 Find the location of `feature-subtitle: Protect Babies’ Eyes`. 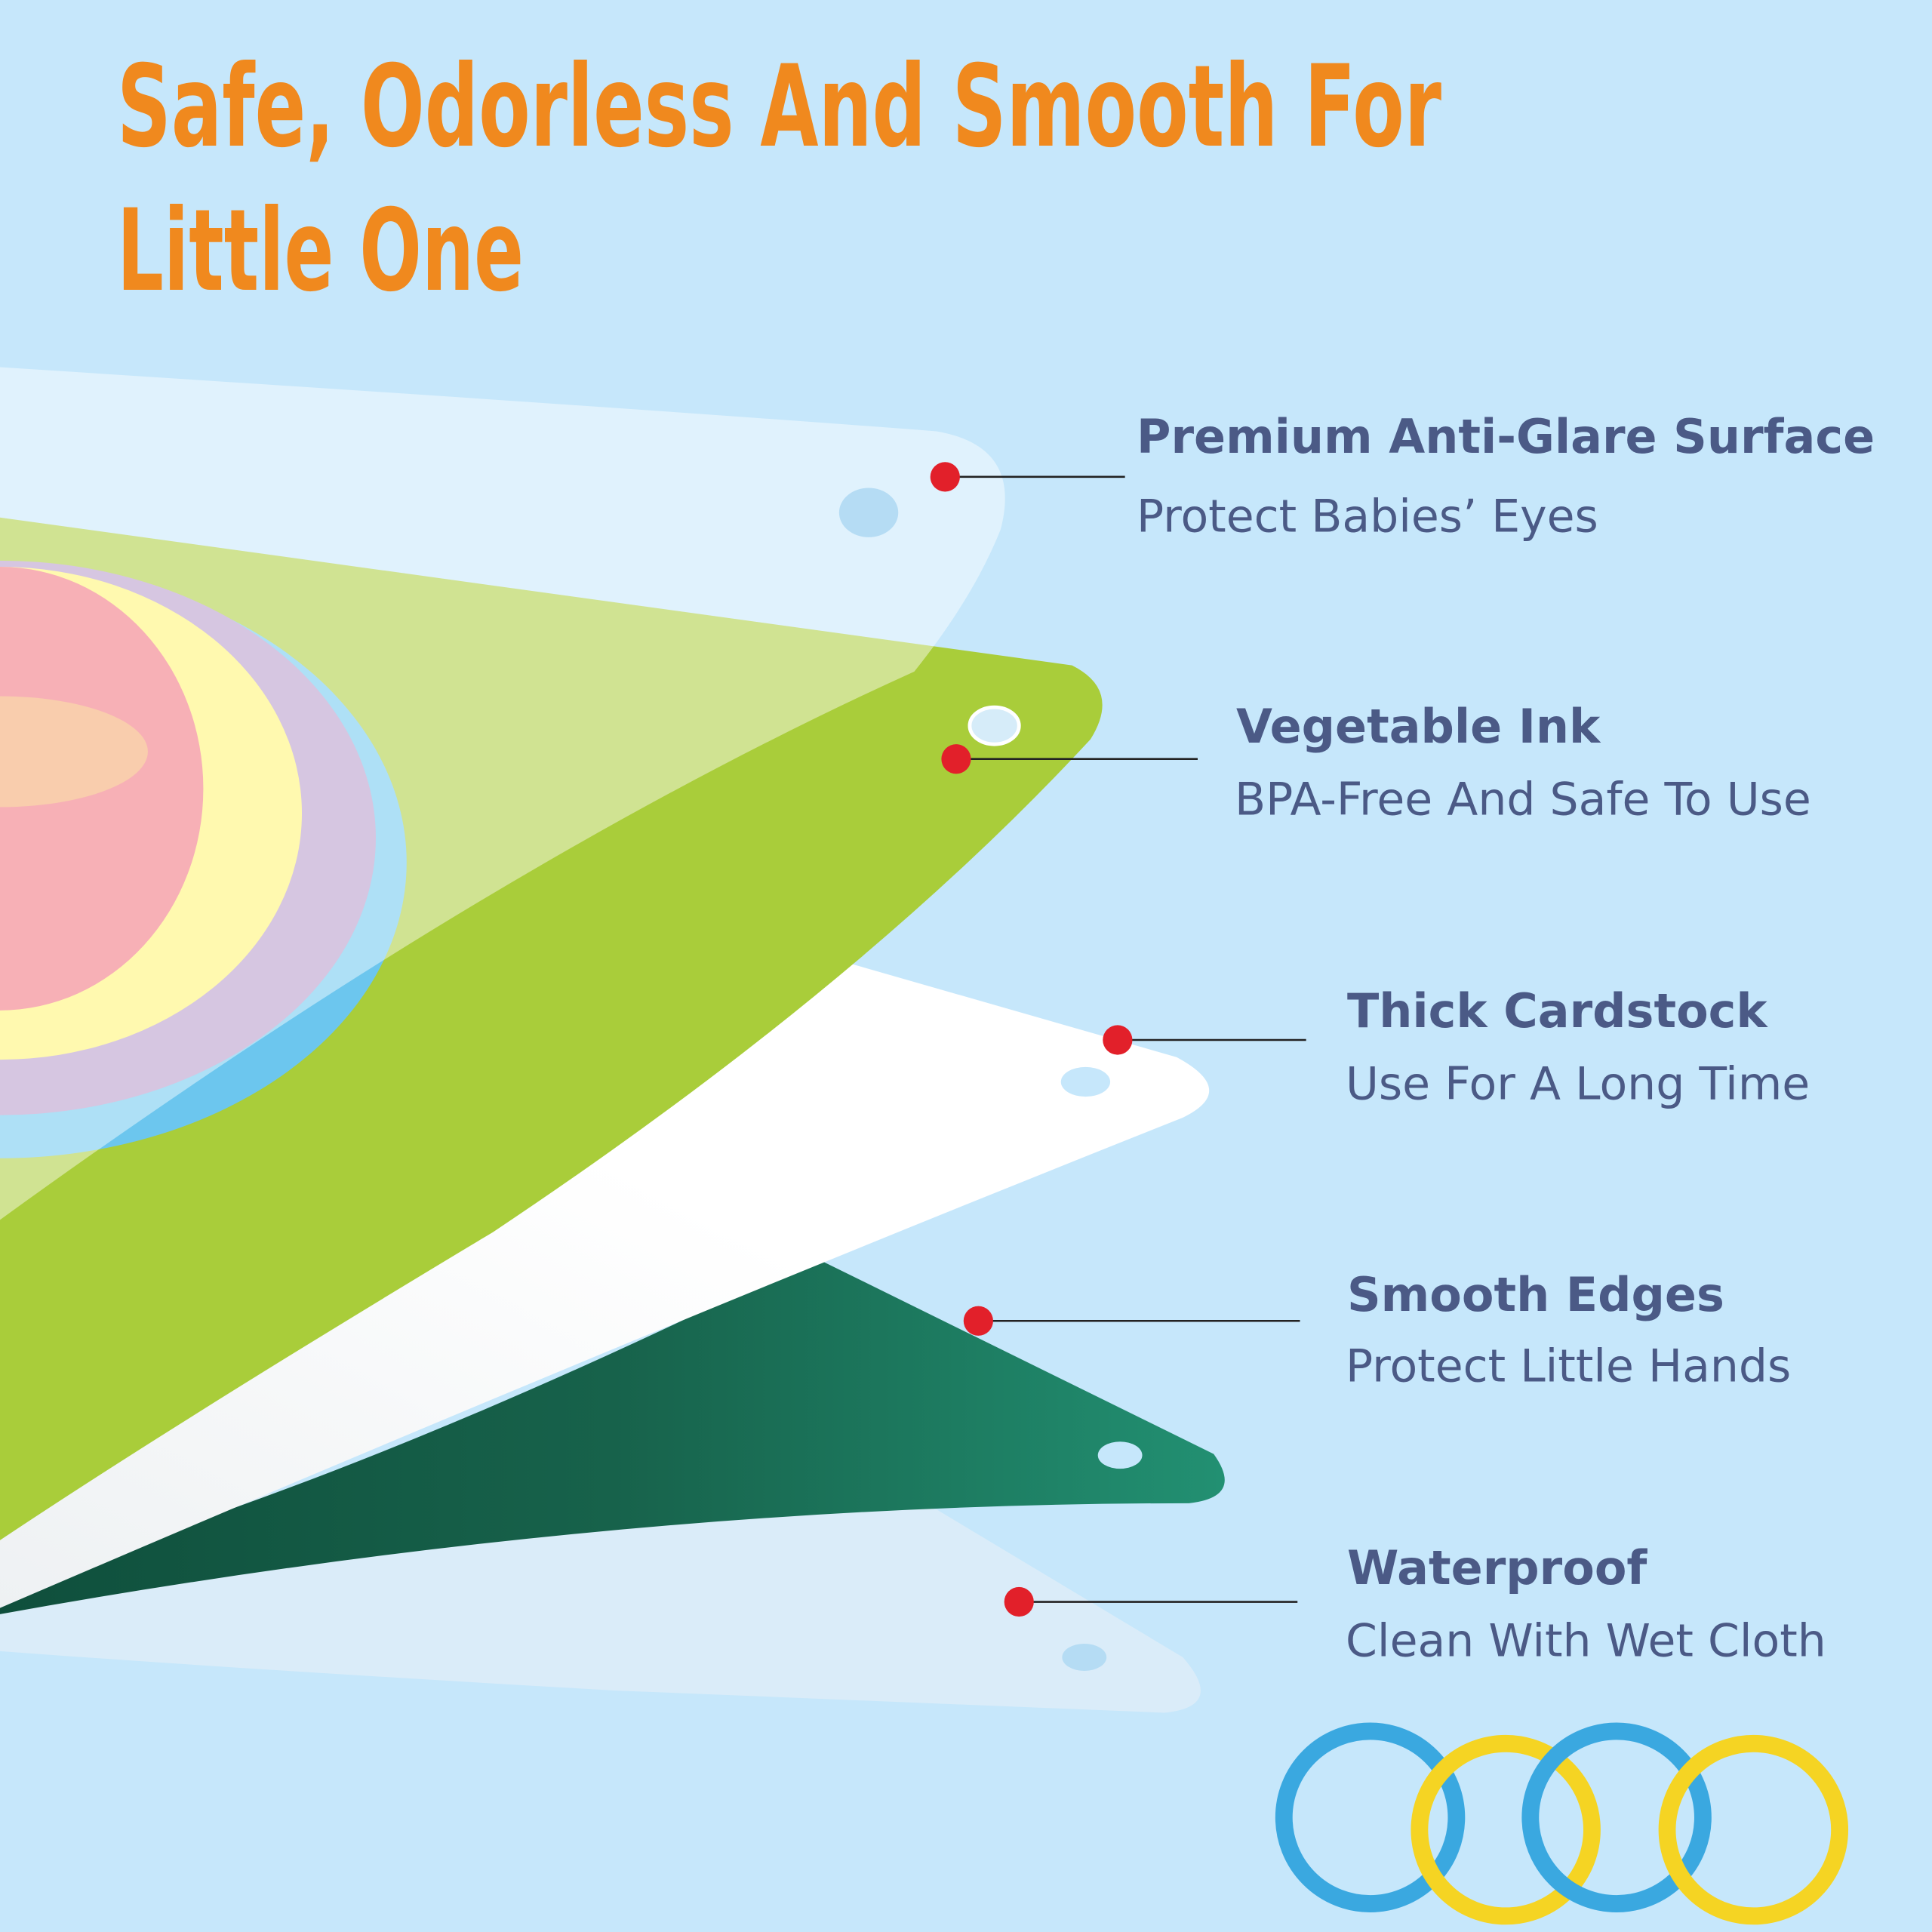

feature-subtitle: Protect Babies’ Eyes is located at coordinates (1367, 517).